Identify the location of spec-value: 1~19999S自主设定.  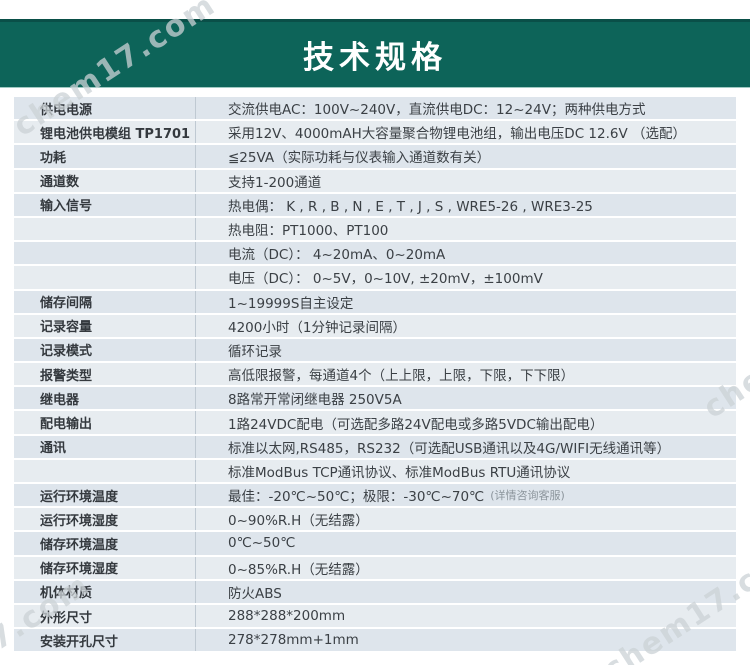
(291, 303).